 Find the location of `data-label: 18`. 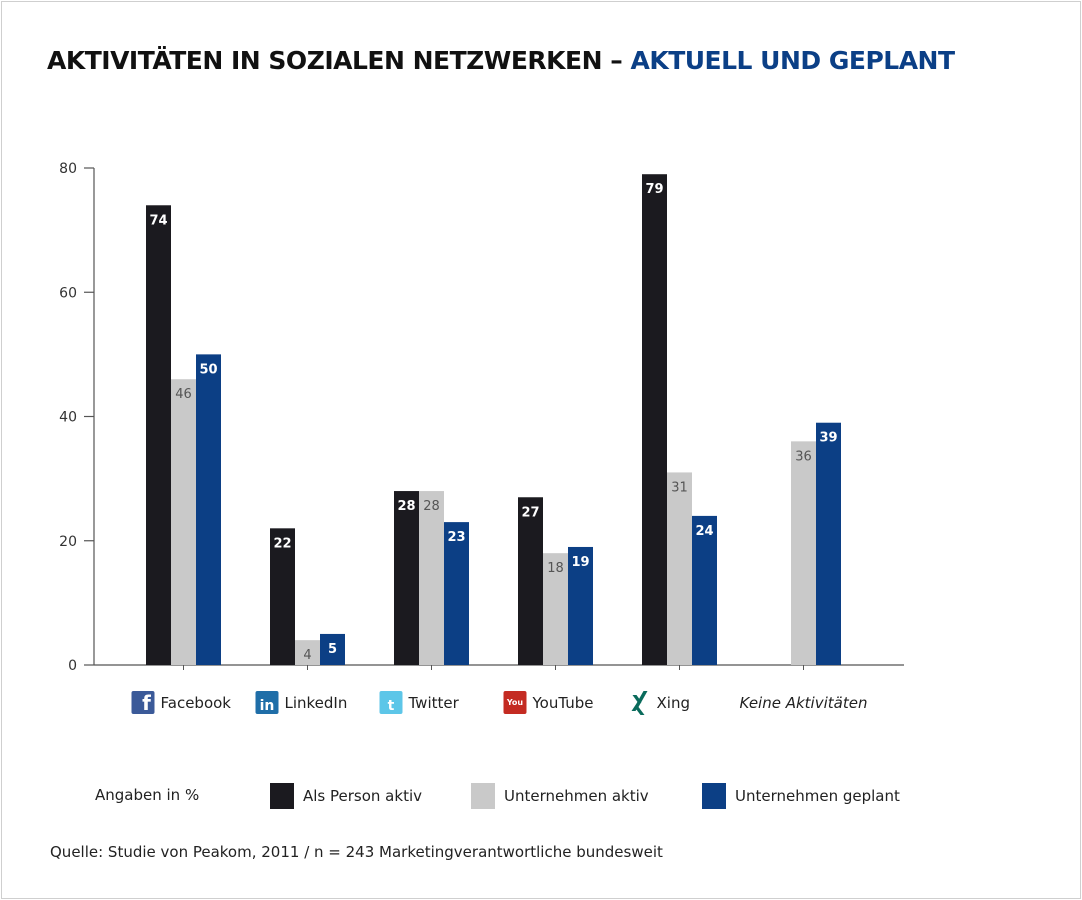

data-label: 18 is located at coordinates (555, 568).